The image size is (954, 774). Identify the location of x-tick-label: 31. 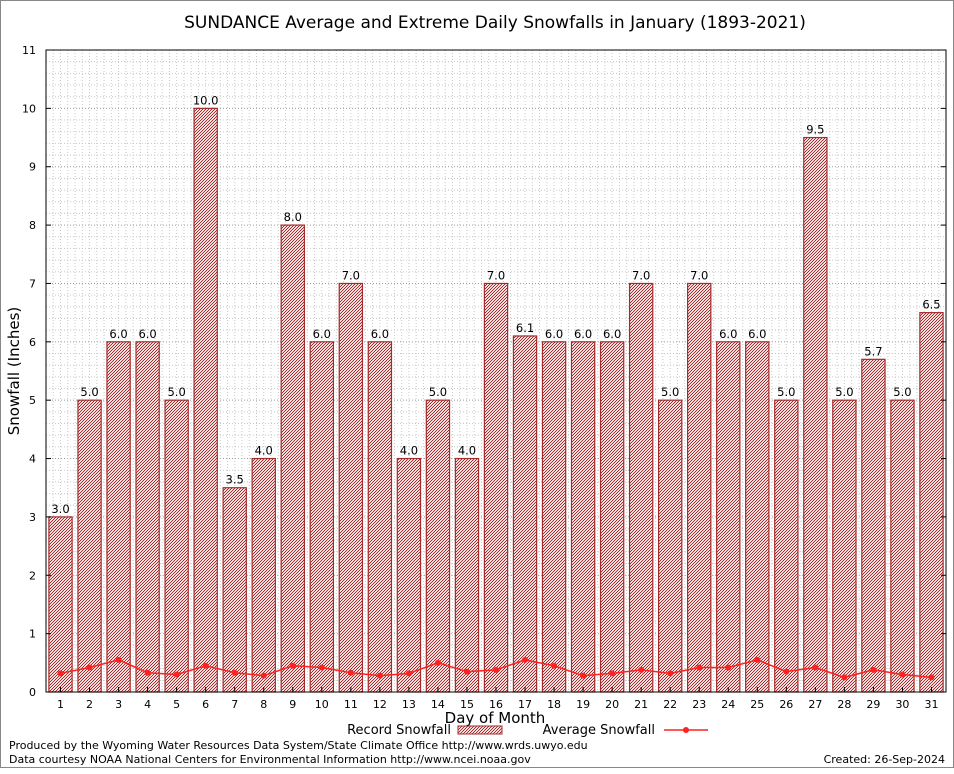
(931, 704).